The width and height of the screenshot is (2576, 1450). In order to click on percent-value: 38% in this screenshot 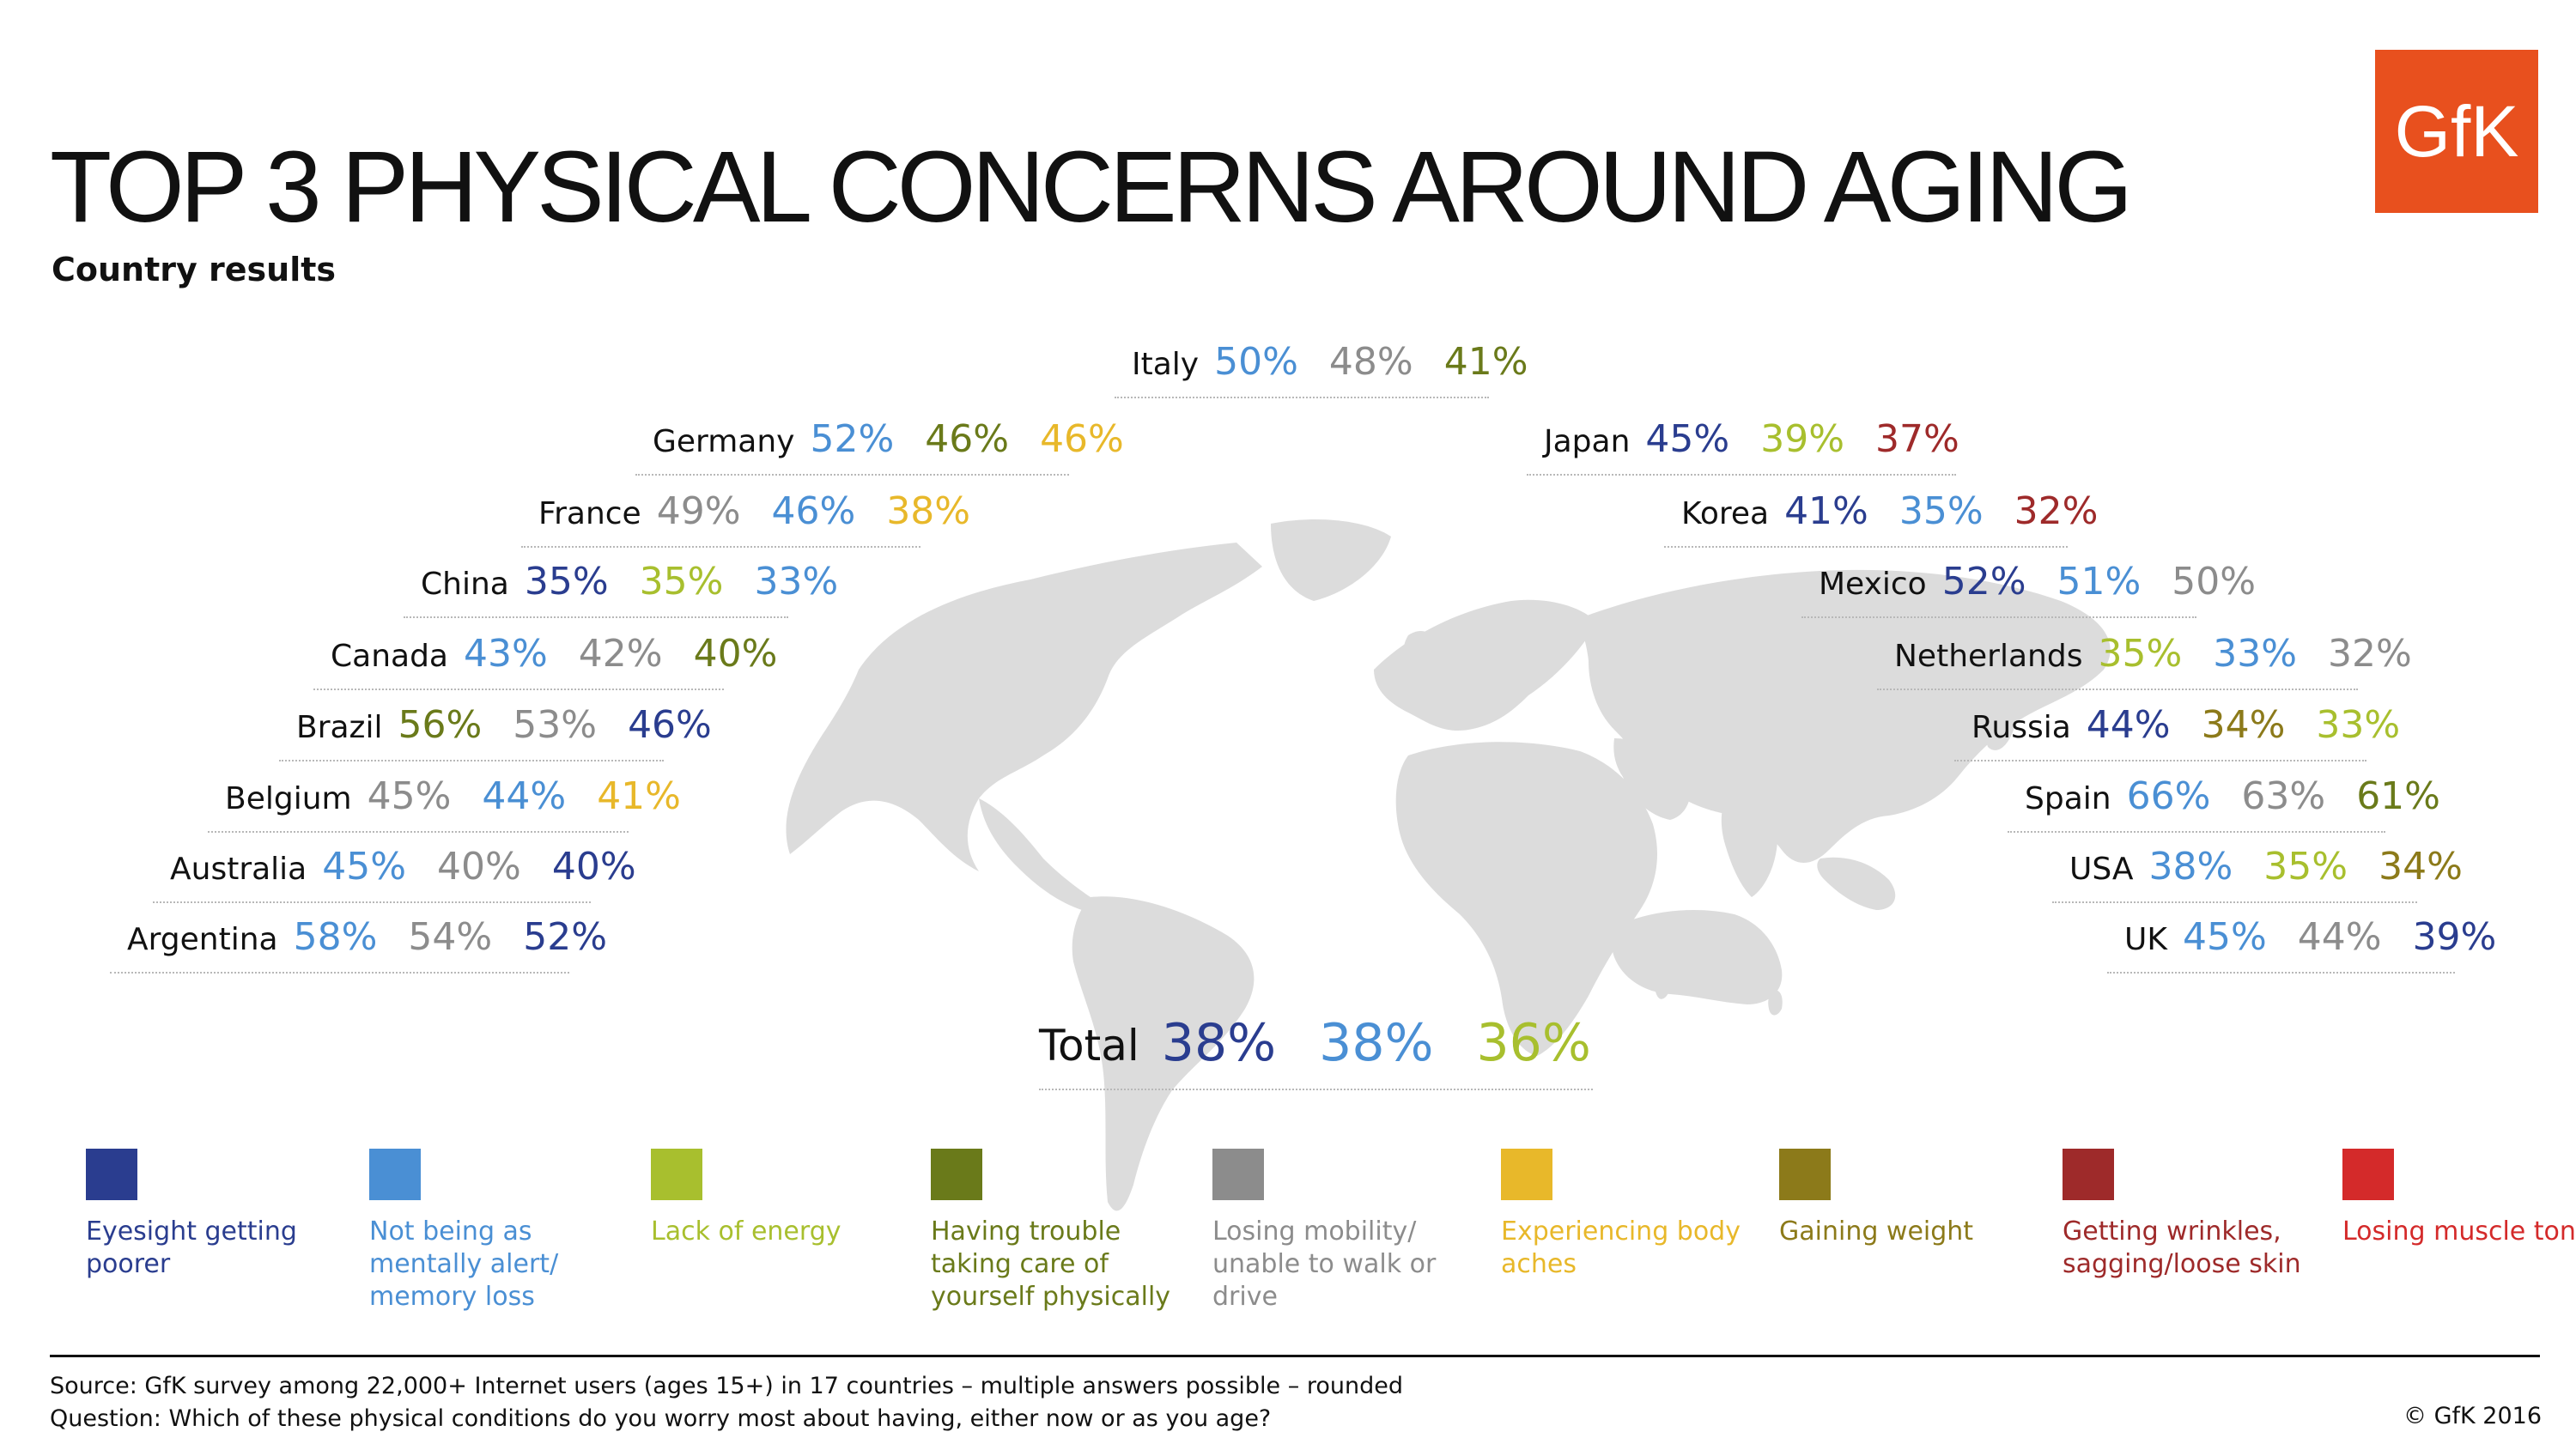, I will do `click(2190, 867)`.